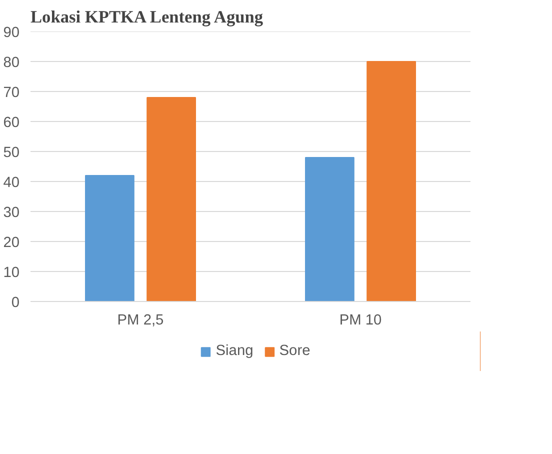 The height and width of the screenshot is (454, 552). I want to click on y-tick-label: 40, so click(11, 183).